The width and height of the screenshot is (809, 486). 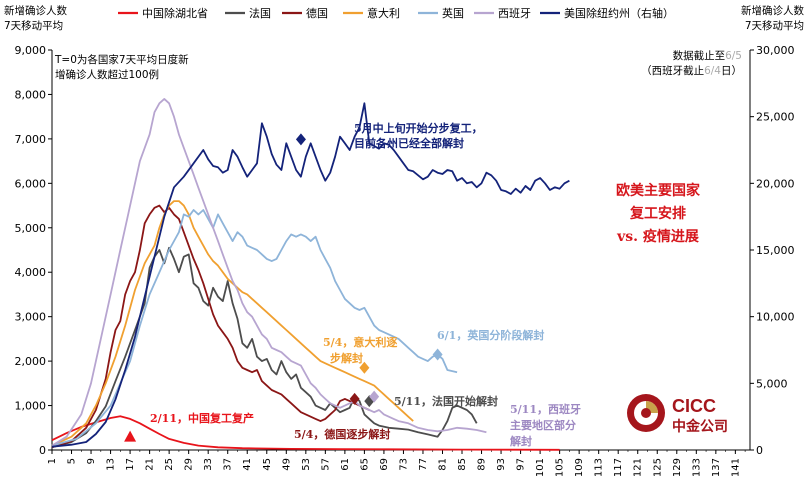 What do you see at coordinates (111, 464) in the screenshot?
I see `x-tick-label: 13` at bounding box center [111, 464].